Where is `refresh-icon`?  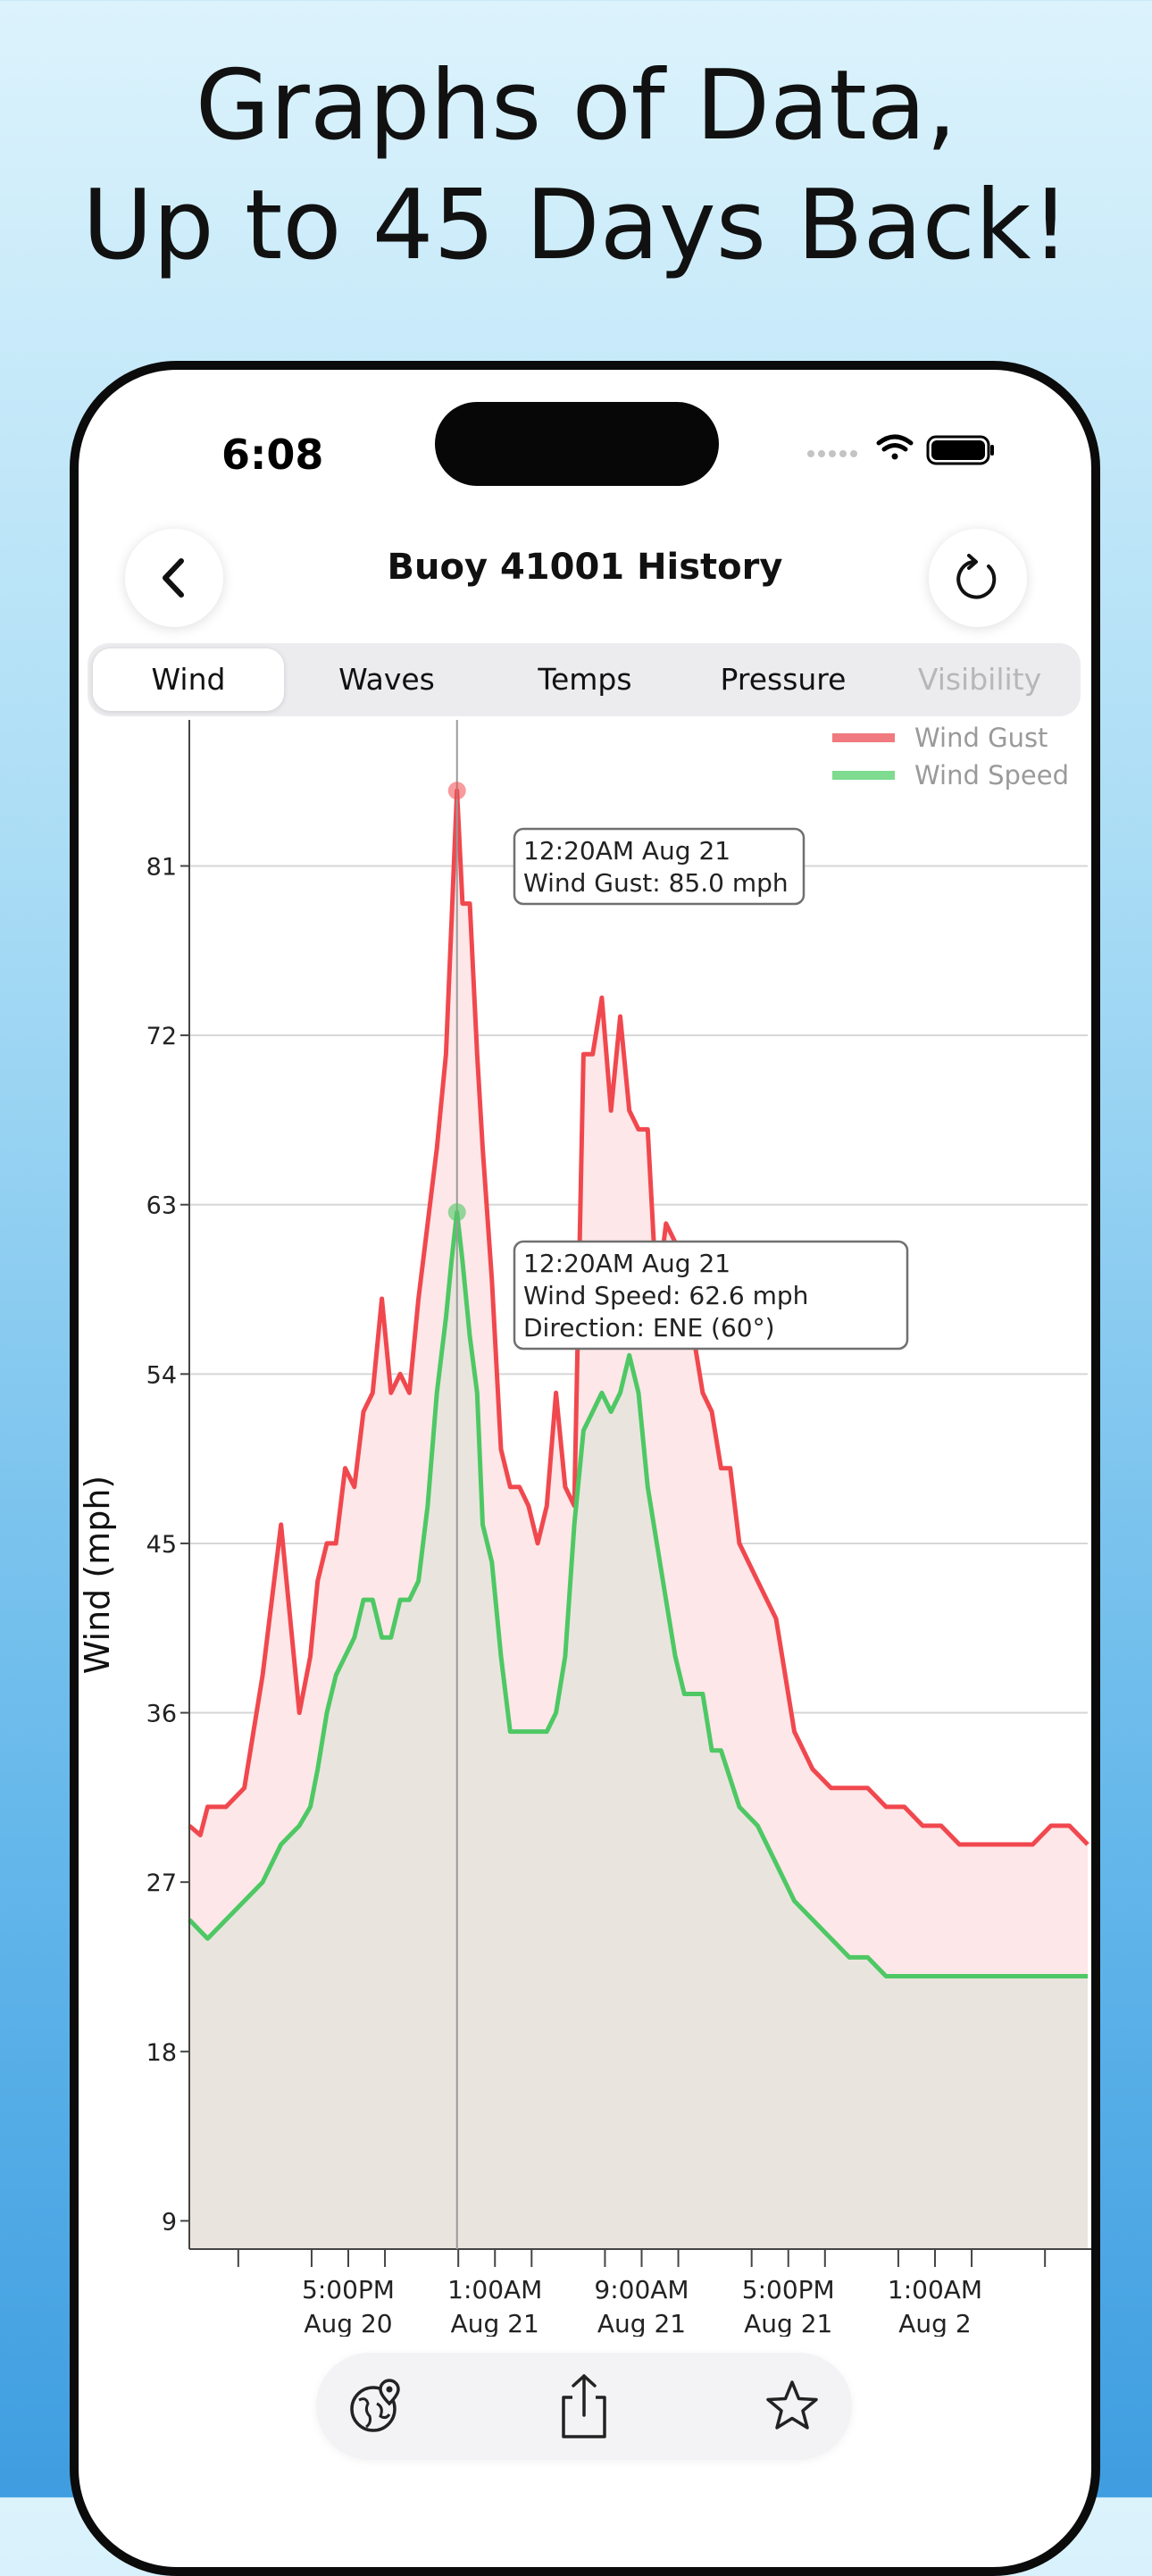 refresh-icon is located at coordinates (976, 577).